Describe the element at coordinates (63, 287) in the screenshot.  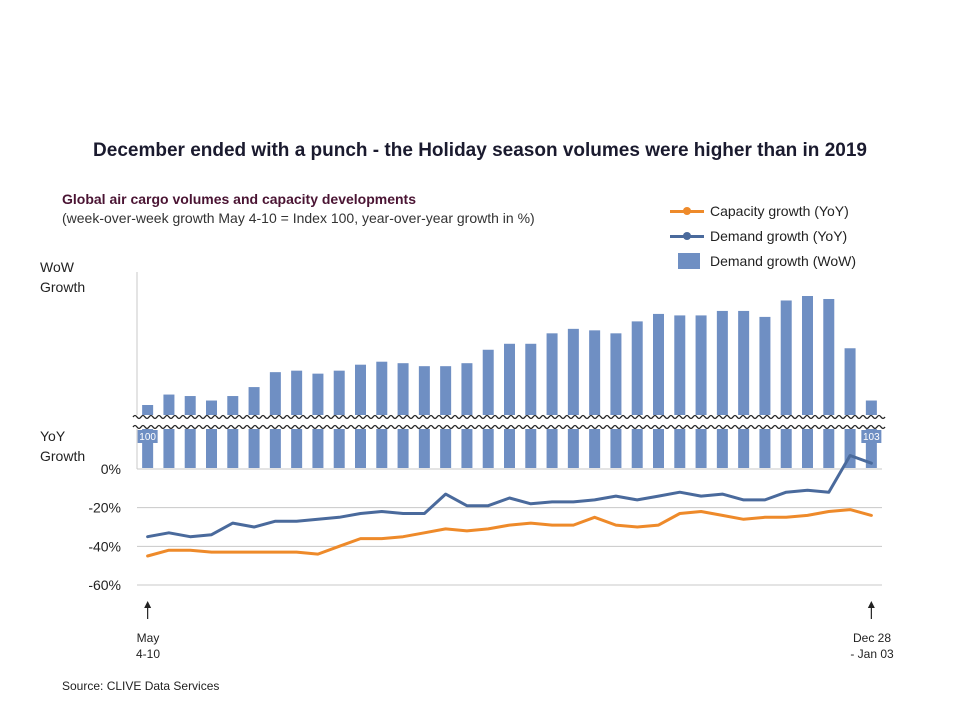
I see `wow-axis-label-line2: Growth` at that location.